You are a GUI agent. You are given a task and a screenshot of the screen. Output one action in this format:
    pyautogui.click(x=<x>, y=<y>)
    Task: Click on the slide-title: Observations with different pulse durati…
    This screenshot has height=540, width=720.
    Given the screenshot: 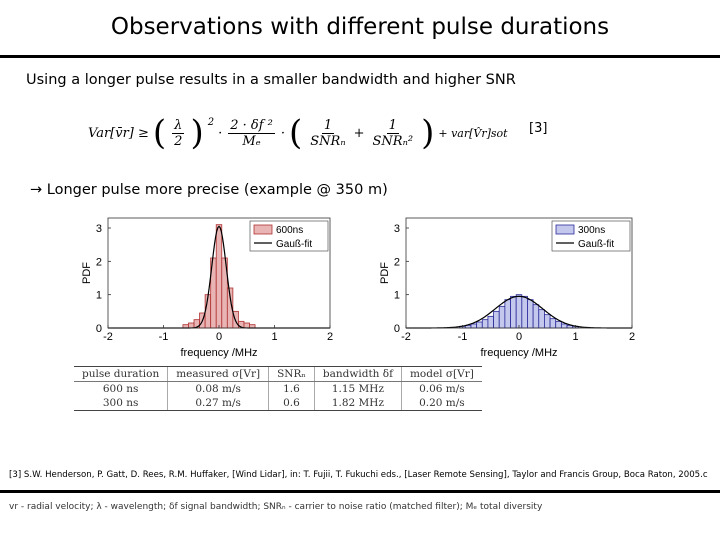 What is the action you would take?
    pyautogui.click(x=360, y=27)
    